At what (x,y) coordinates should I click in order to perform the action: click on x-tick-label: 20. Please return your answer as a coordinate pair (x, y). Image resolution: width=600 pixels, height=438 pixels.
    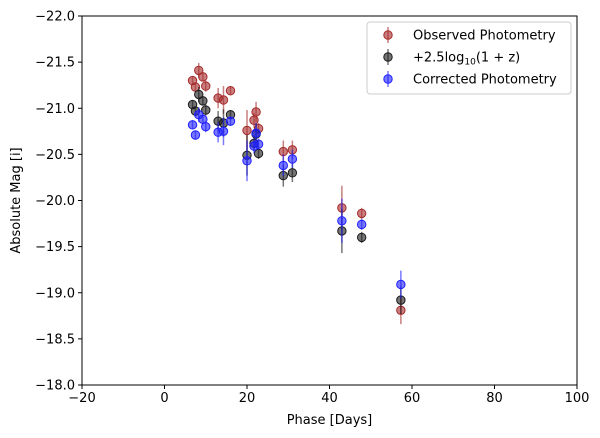
    Looking at the image, I should click on (247, 398).